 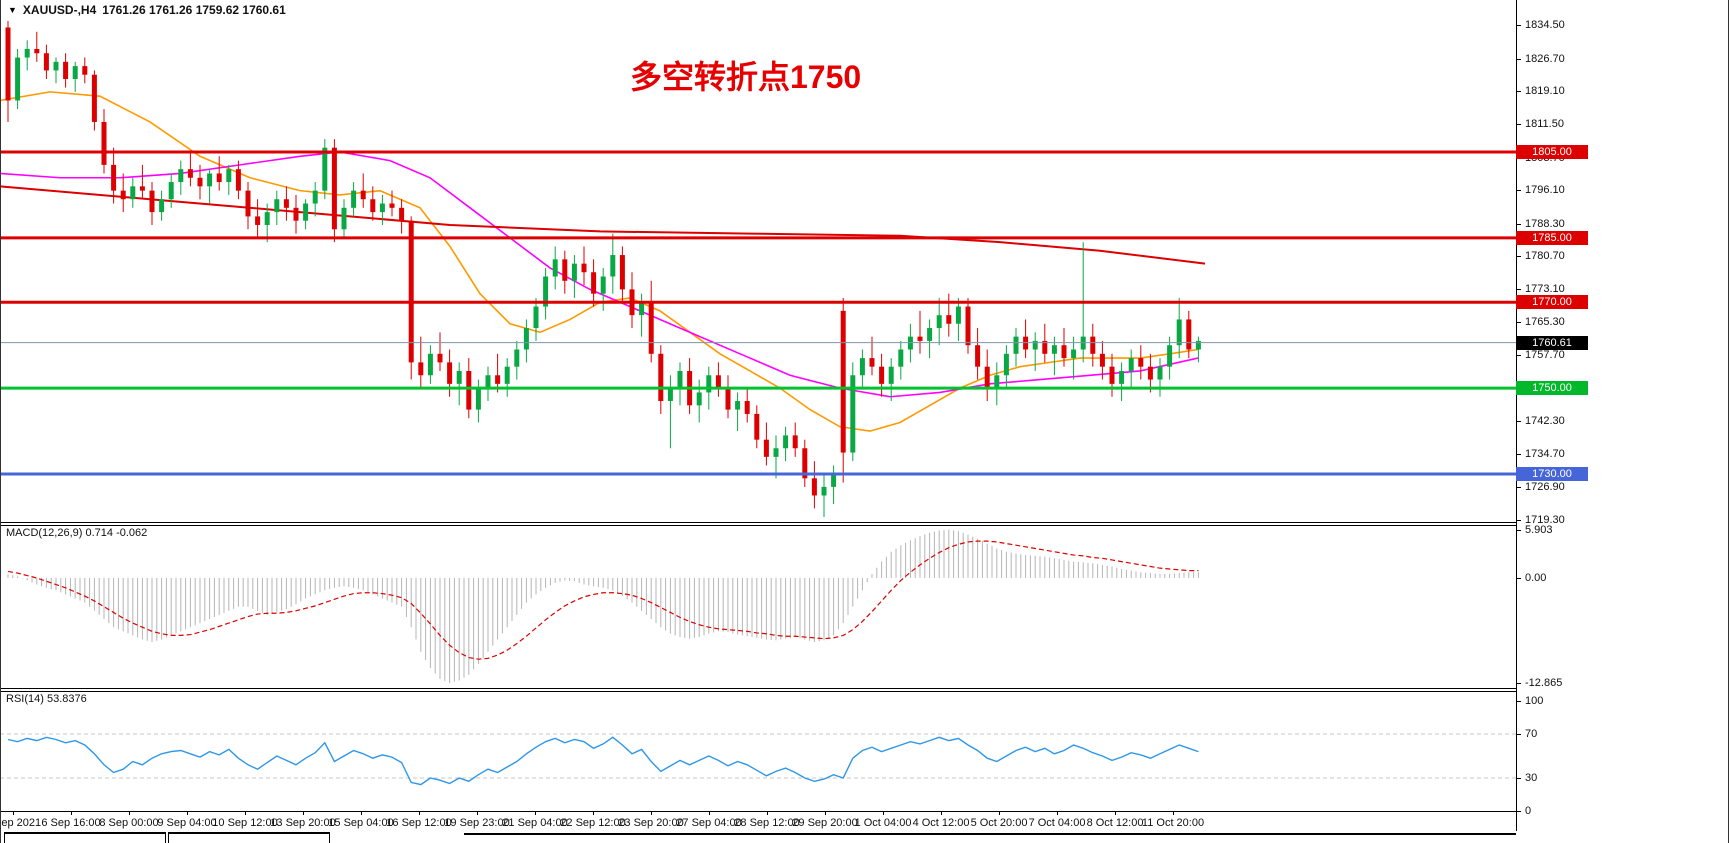 I want to click on time-tick-label: 8 Sep 00:00, so click(x=129, y=823).